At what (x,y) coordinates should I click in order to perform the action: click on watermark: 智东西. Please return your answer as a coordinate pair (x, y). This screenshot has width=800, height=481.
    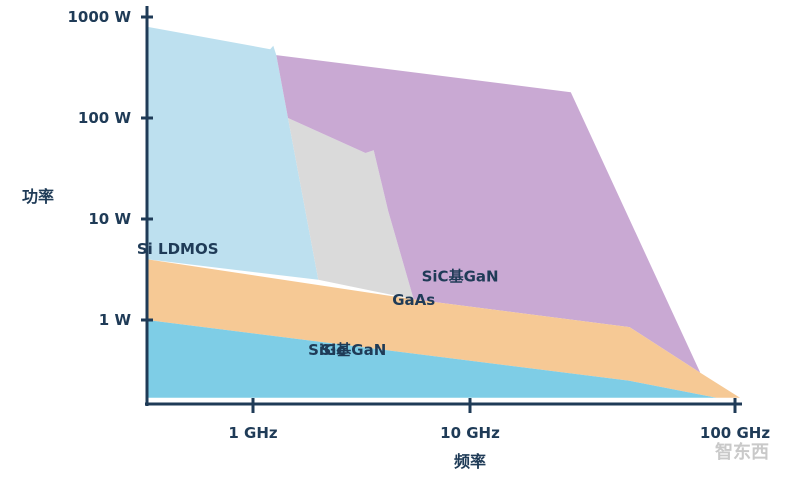
    Looking at the image, I should click on (742, 452).